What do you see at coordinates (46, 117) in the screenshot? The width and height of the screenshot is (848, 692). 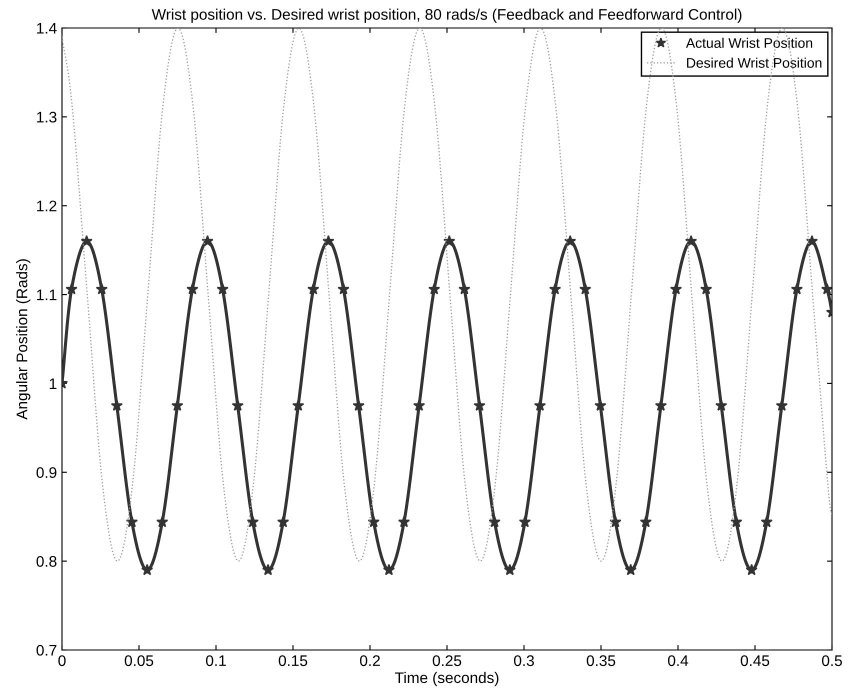 I see `y-tick-label: 1.3` at bounding box center [46, 117].